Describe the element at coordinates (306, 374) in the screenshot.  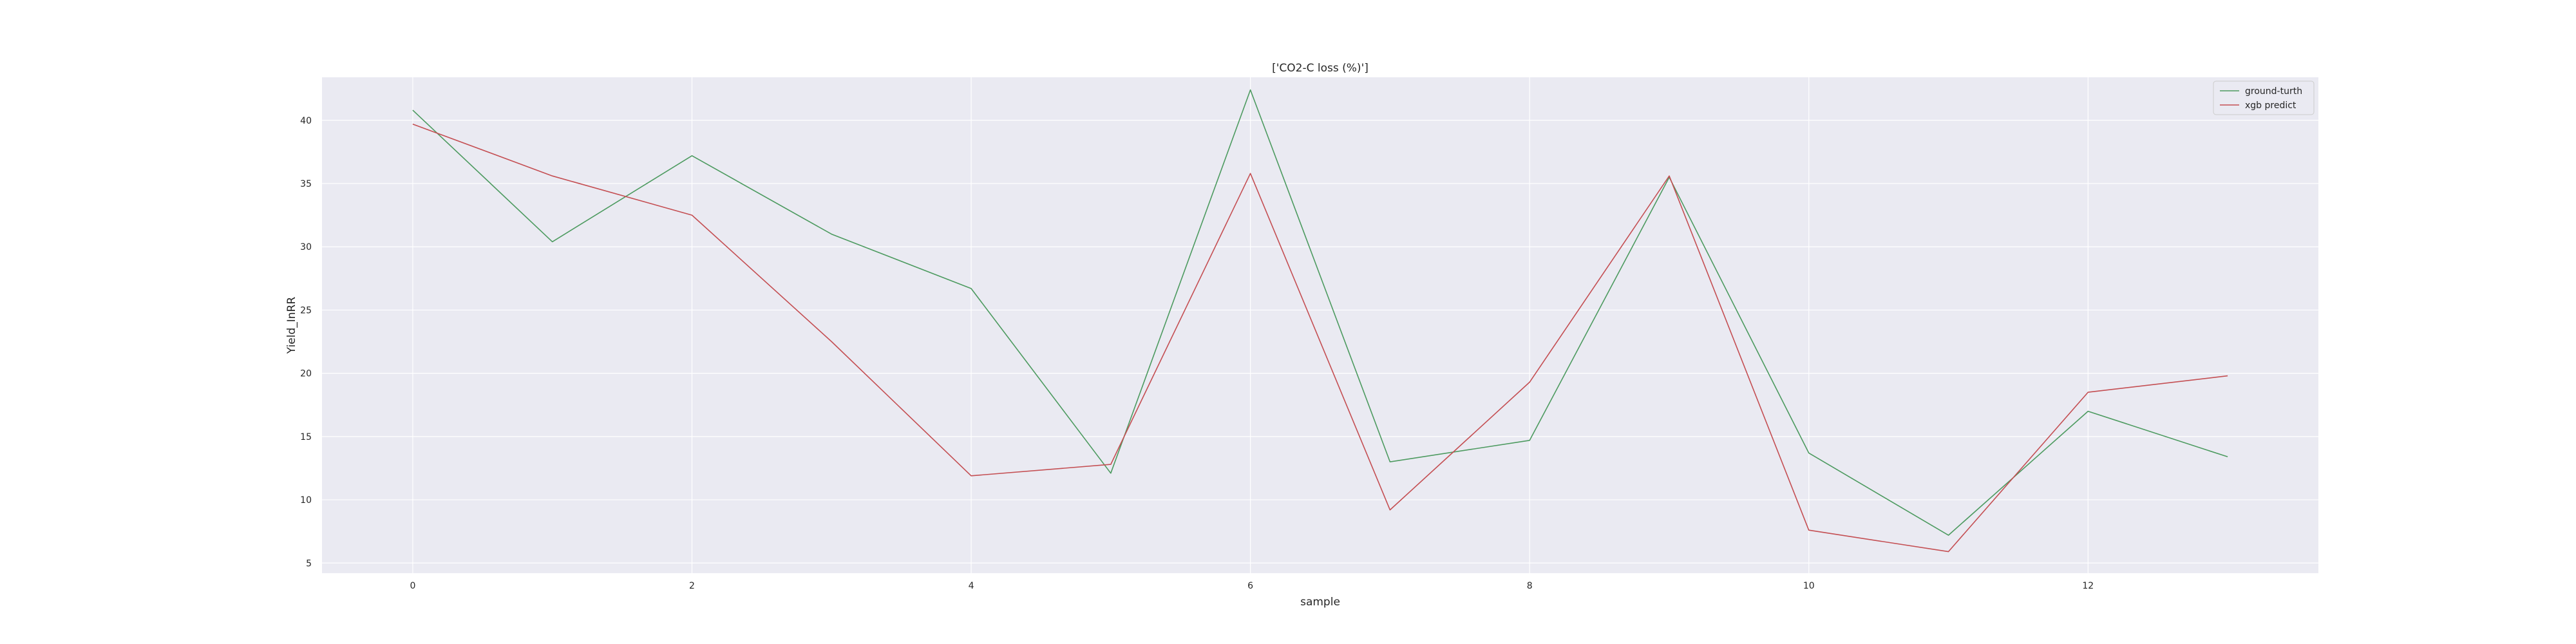
I see `y-tick-label: 20` at that location.